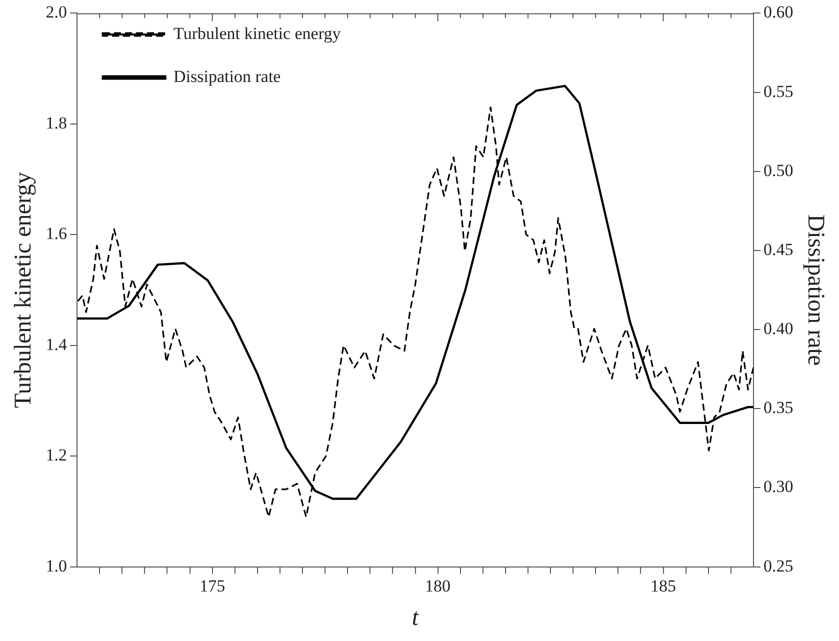  Describe the element at coordinates (213, 586) in the screenshot. I see `x-tick-label: 175` at that location.